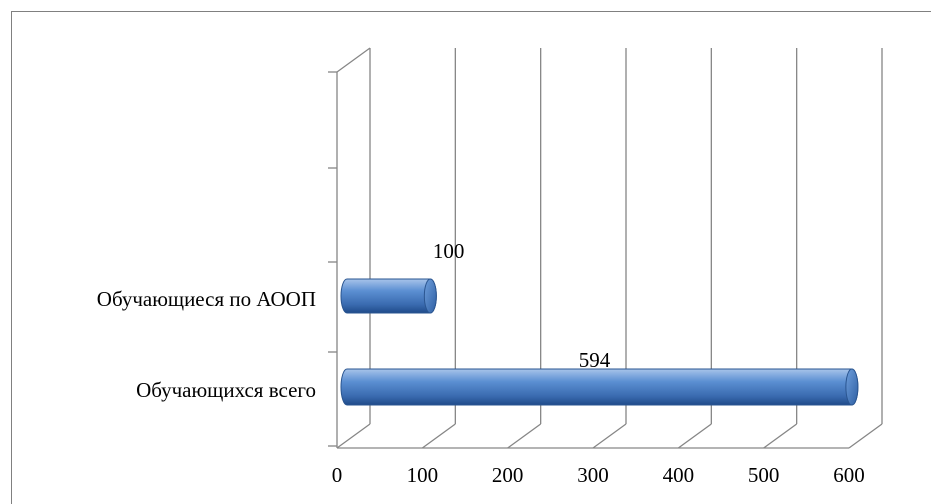  I want to click on x-tick-label-300: 300, so click(593, 475).